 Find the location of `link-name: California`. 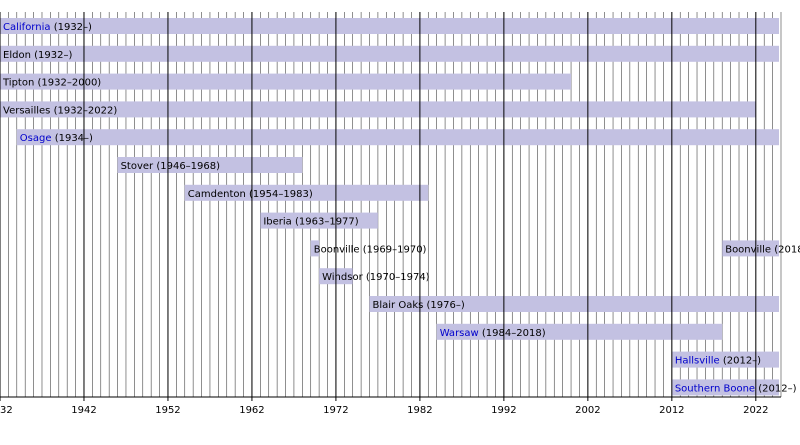

link-name: California is located at coordinates (27, 27).